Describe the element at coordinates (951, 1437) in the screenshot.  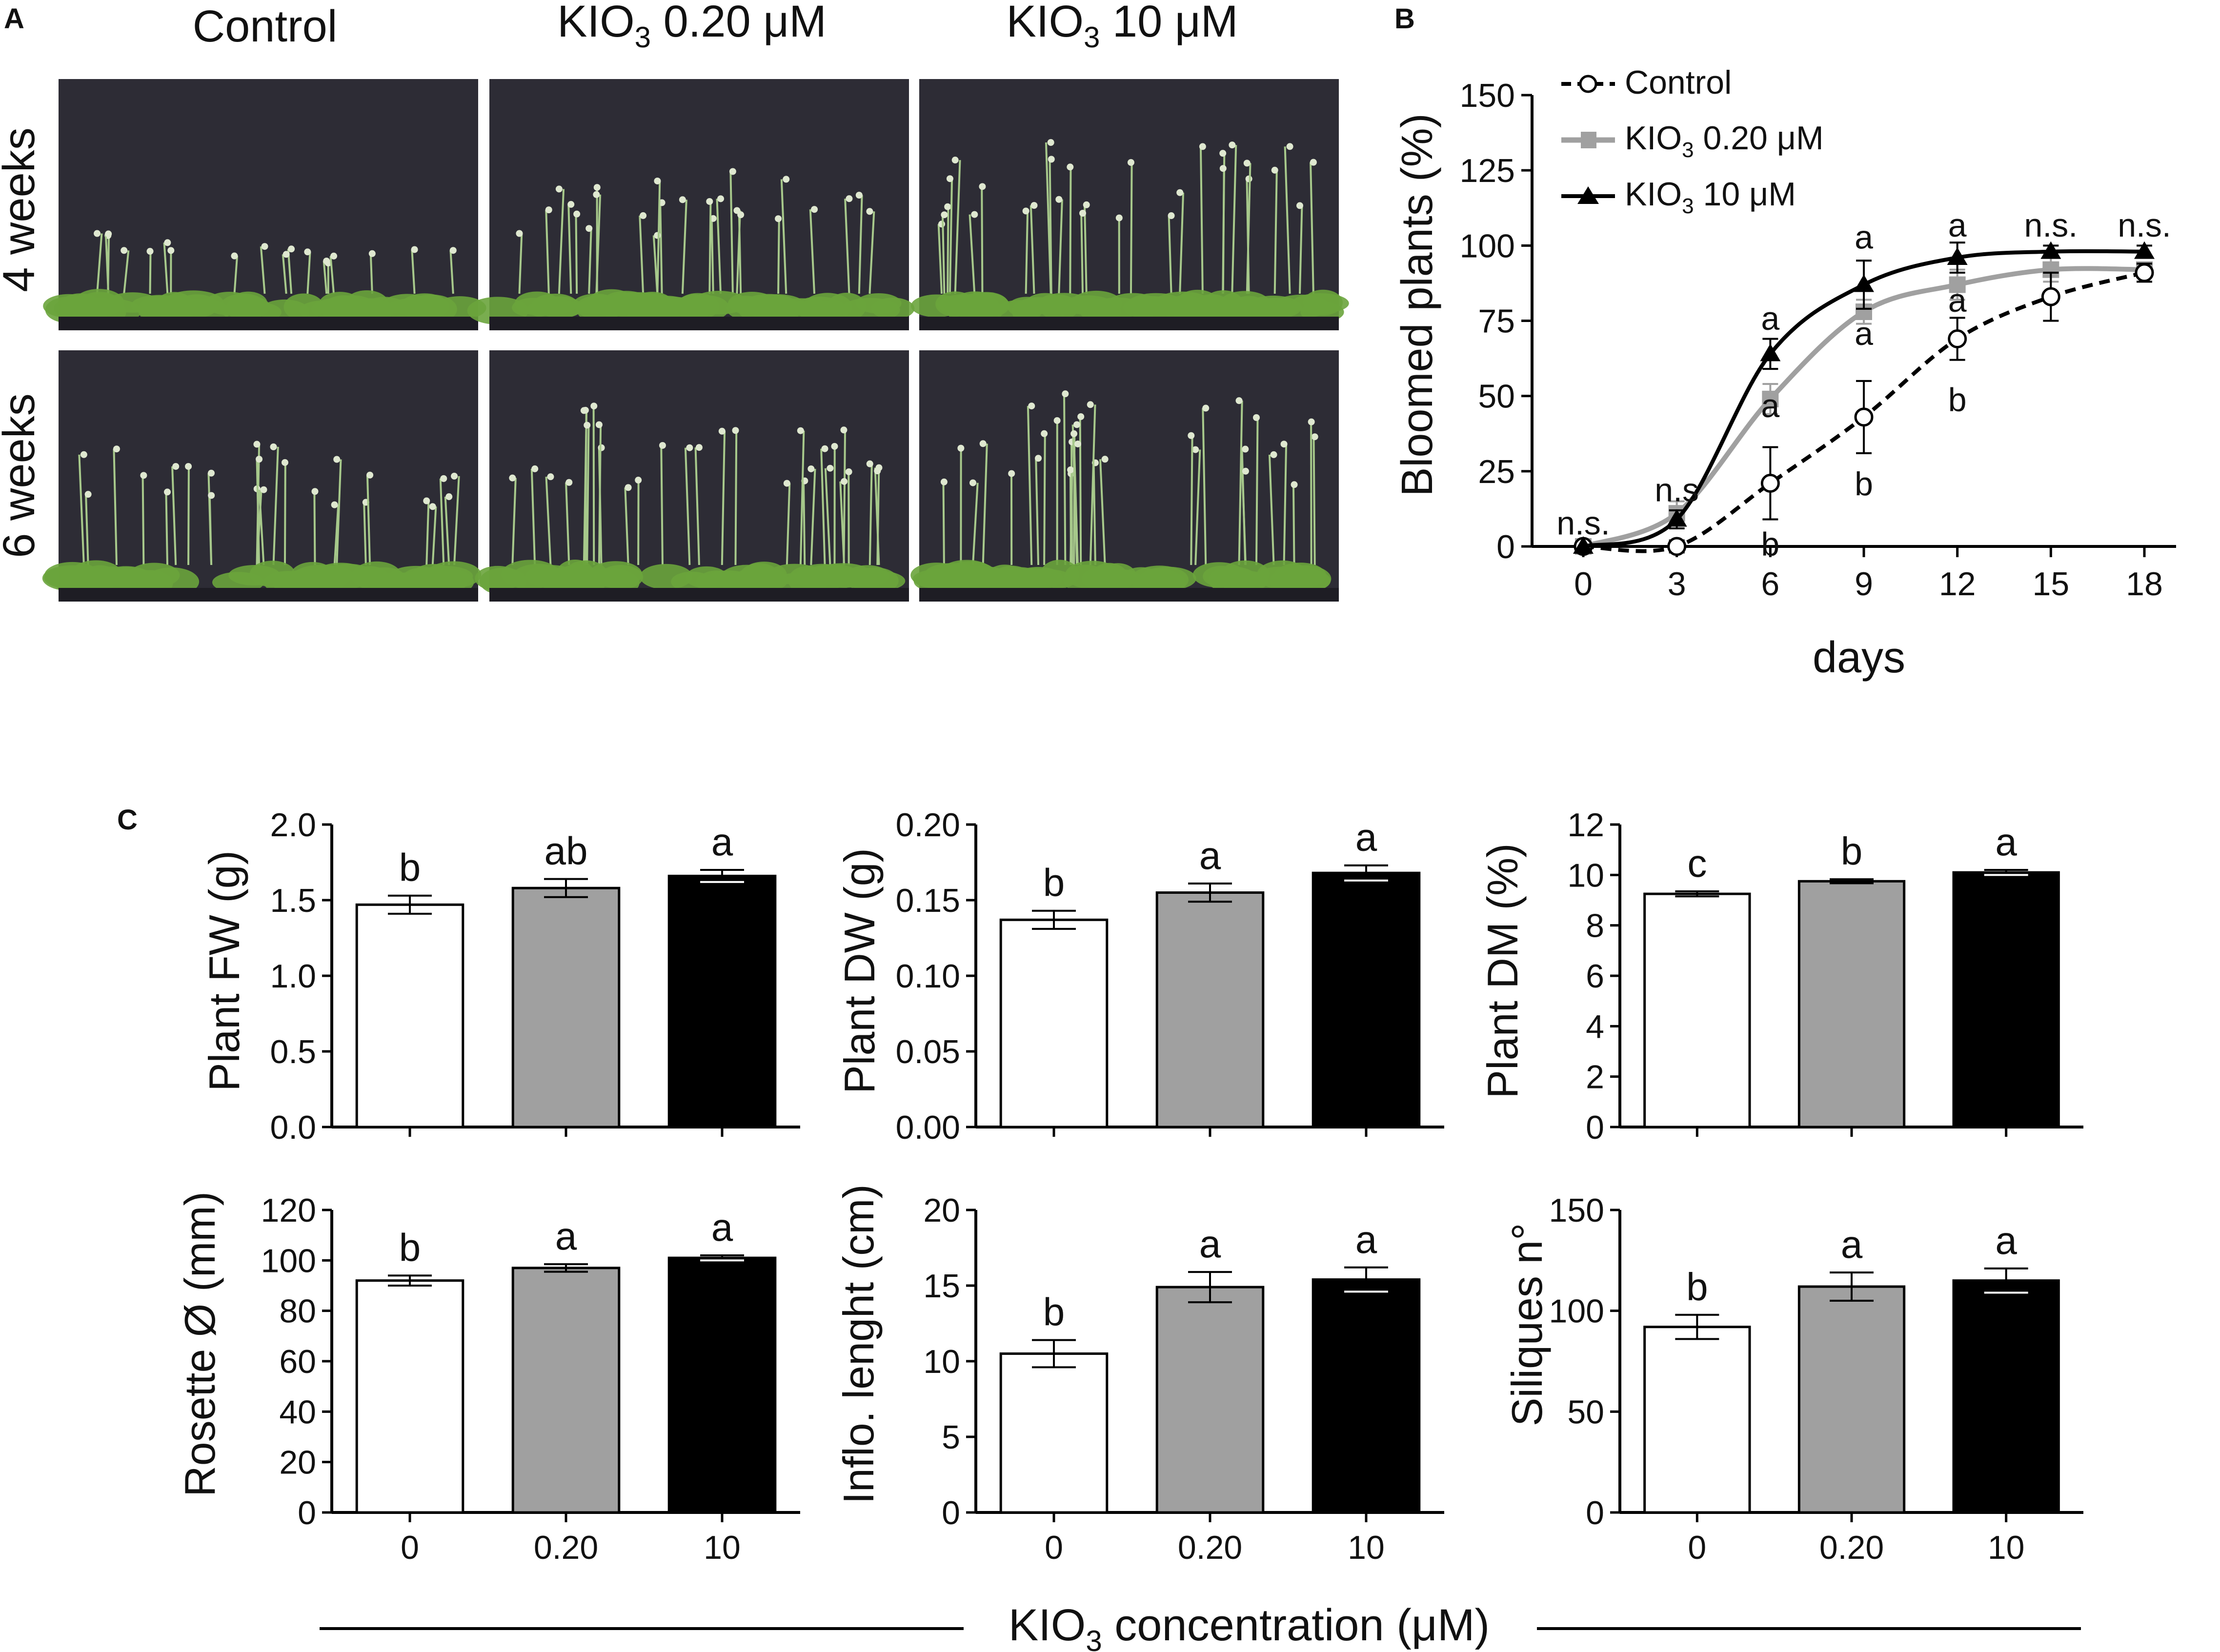
I see `bar-ytick-label: 5` at that location.